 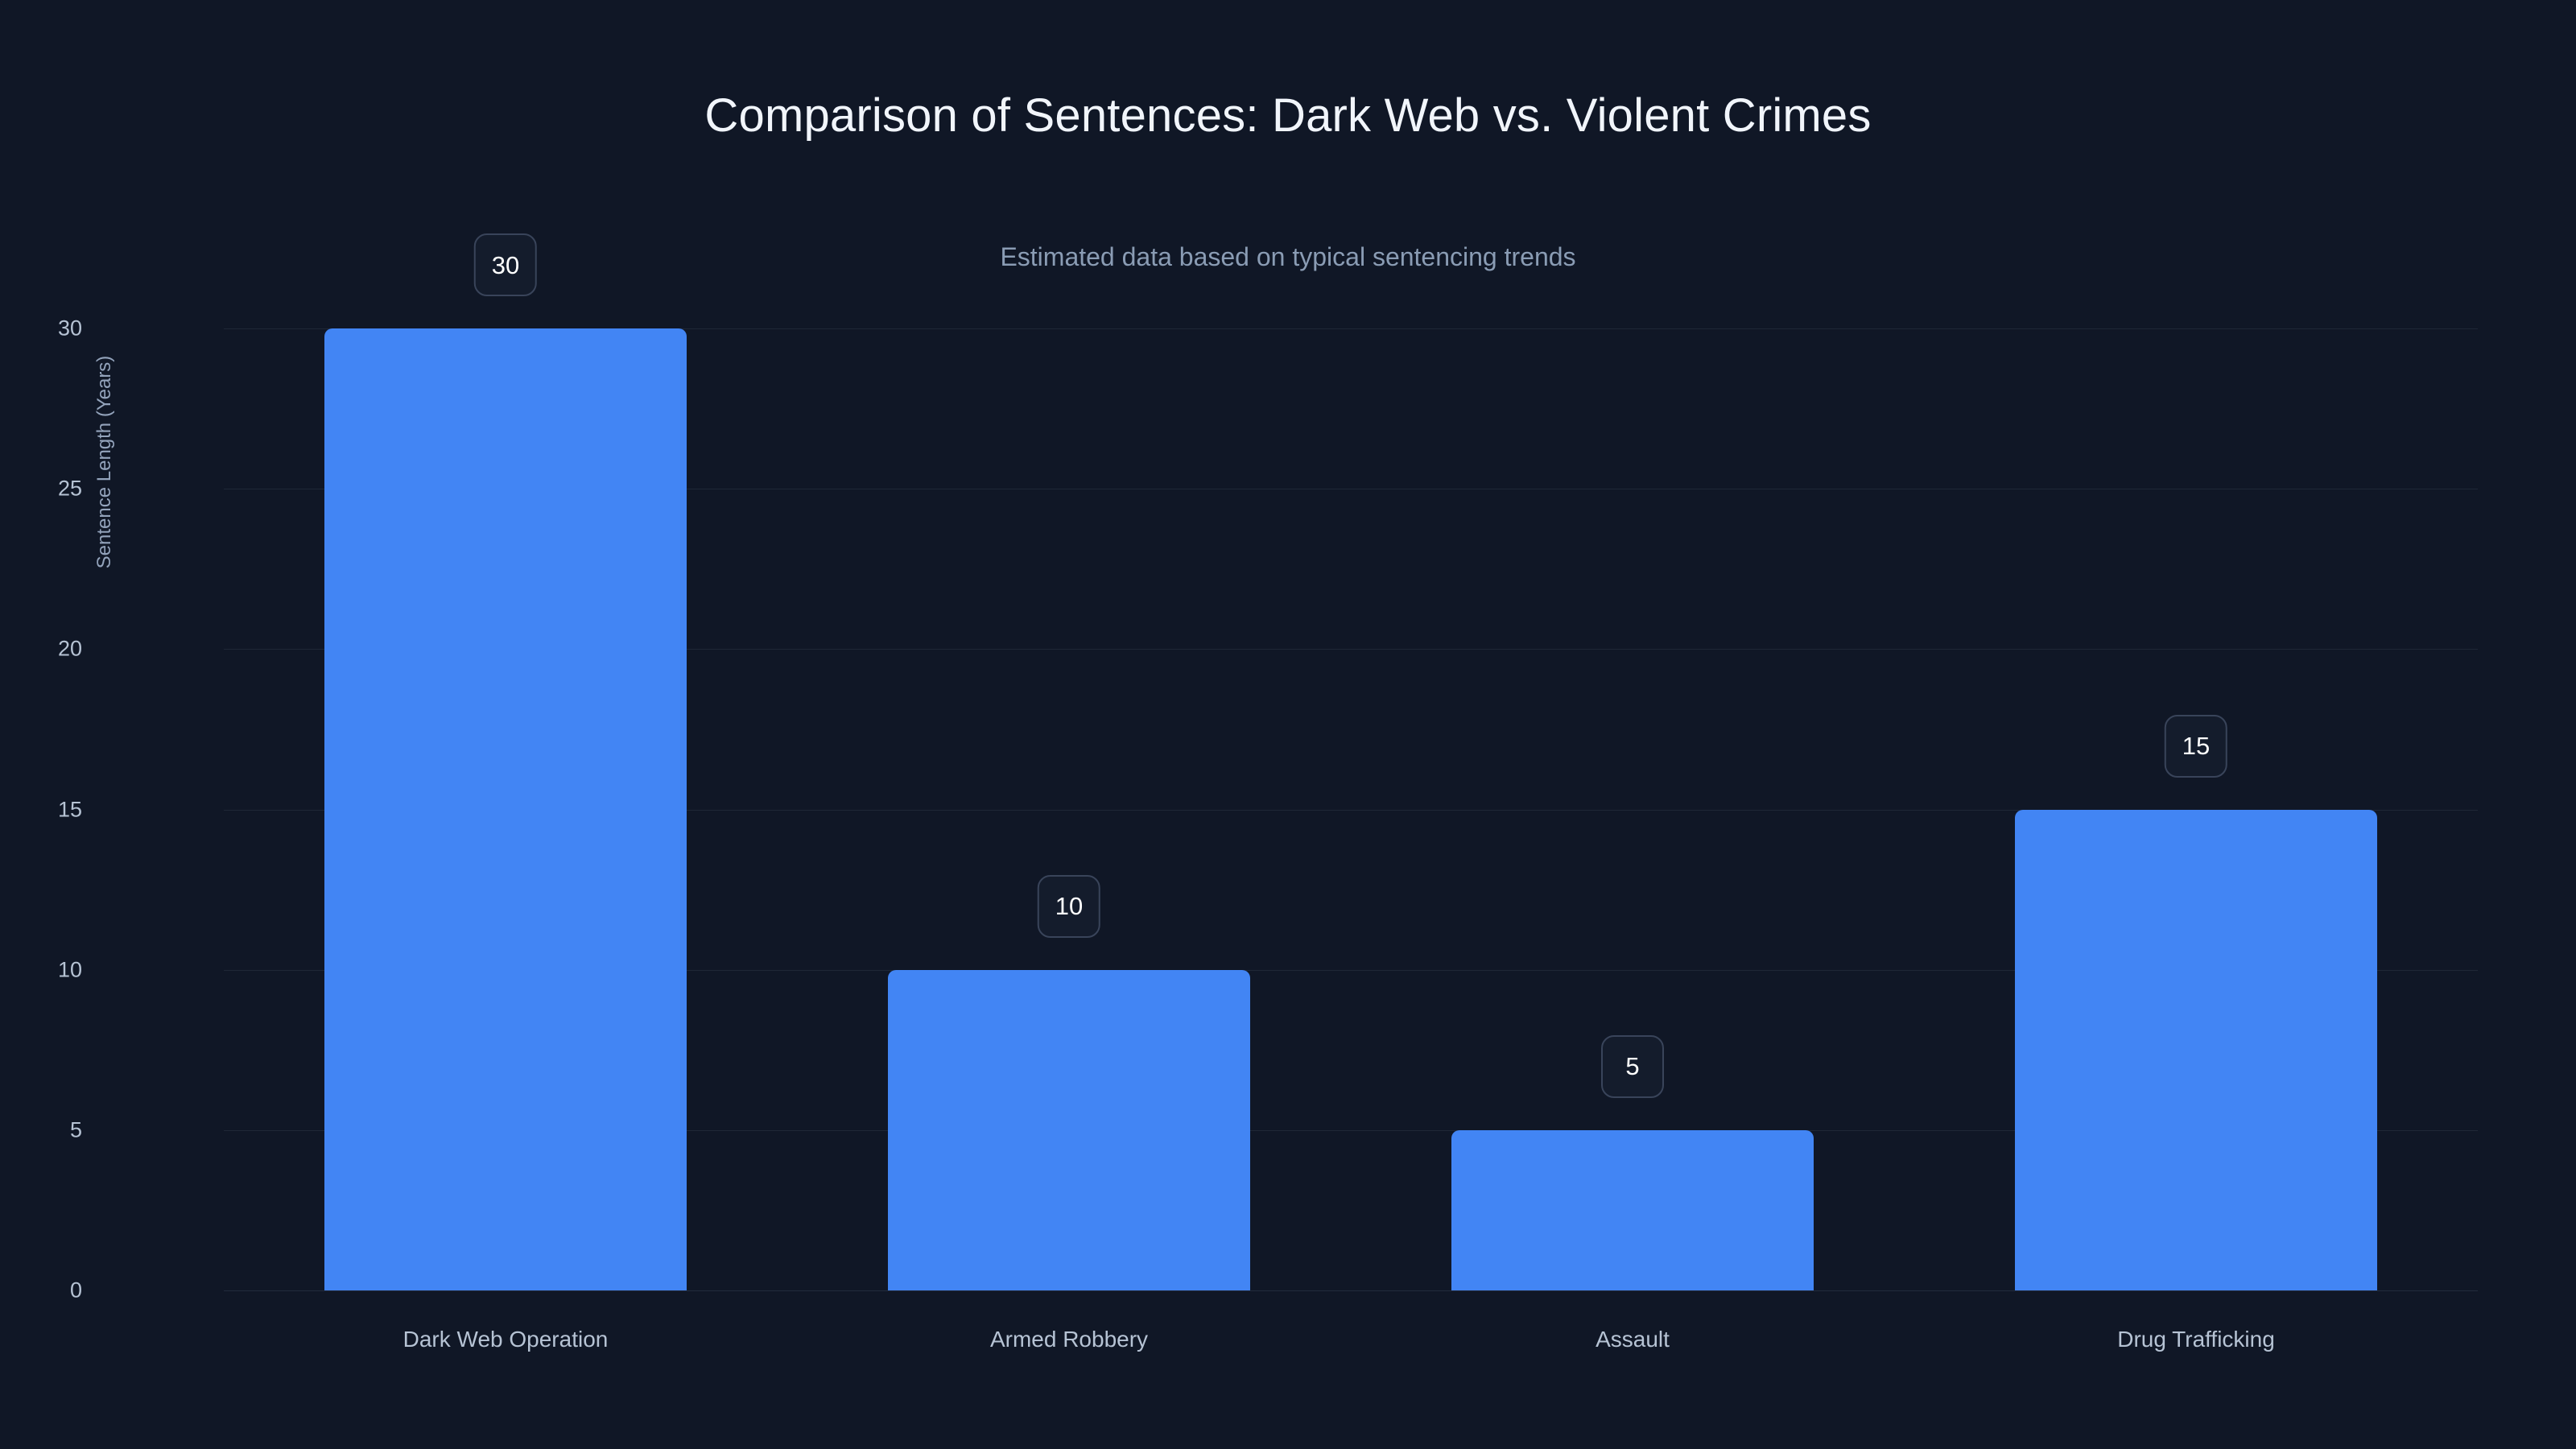 What do you see at coordinates (69, 809) in the screenshot?
I see `y-axis-tick-label: 15` at bounding box center [69, 809].